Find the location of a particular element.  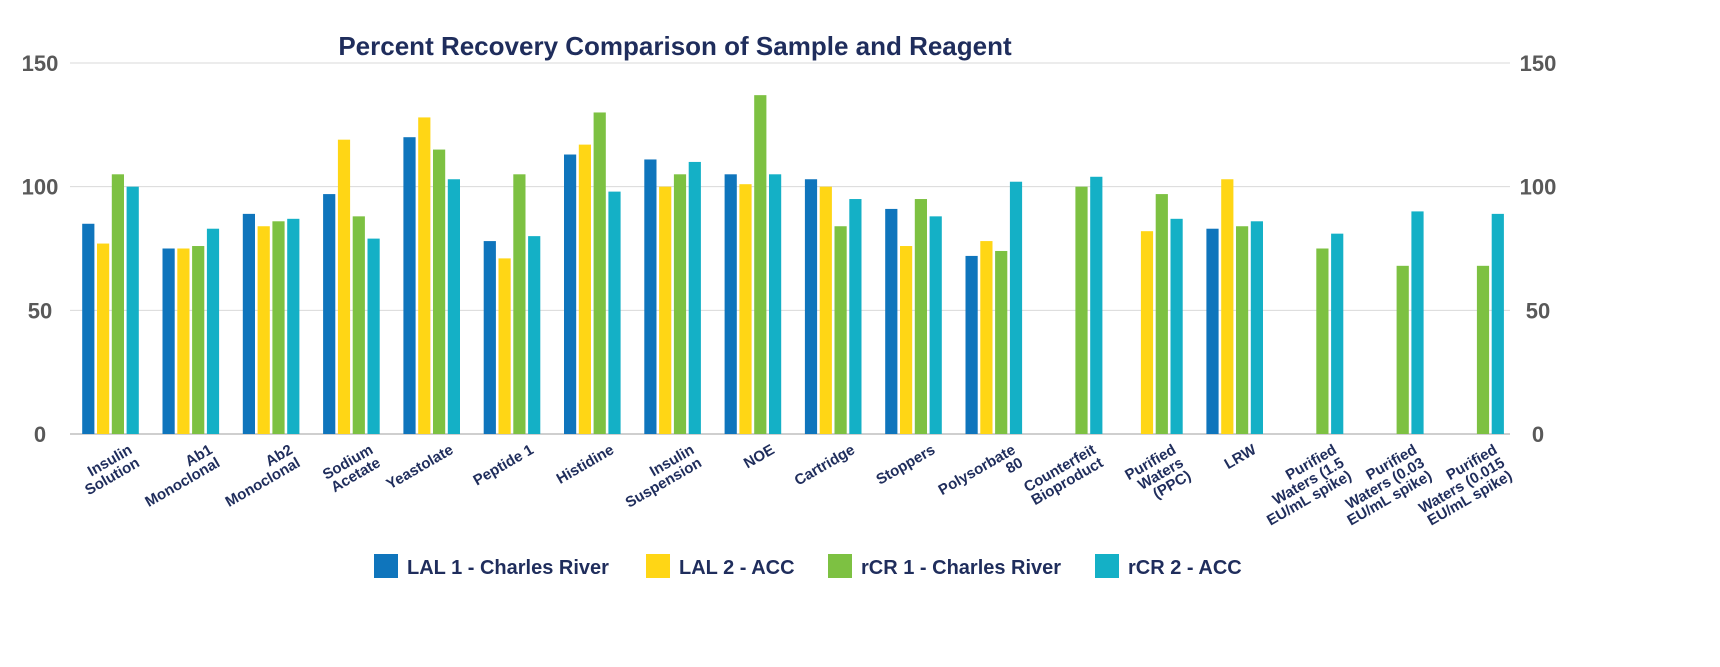

x-tick-label-line: LRW is located at coordinates (1240, 457).